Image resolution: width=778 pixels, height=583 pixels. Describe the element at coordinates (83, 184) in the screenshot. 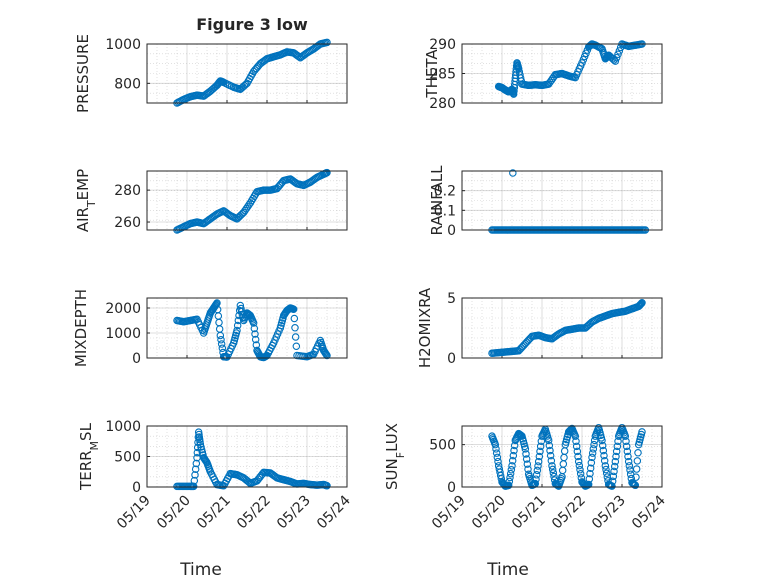

I see `y-label-suffix: EMP` at that location.